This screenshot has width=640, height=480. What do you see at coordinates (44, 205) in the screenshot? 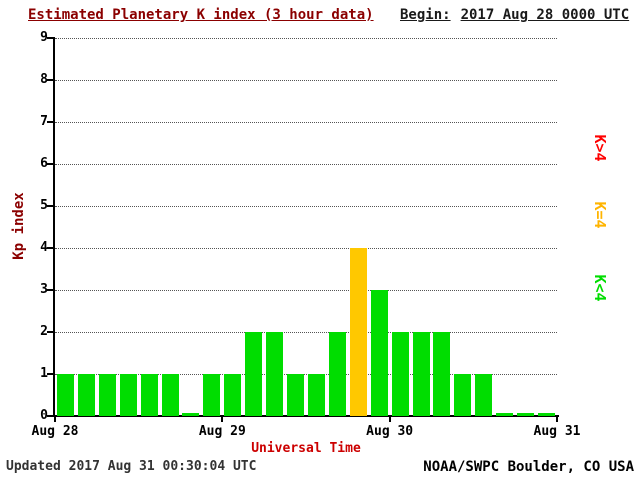
I see `y-tick-label: 5` at bounding box center [44, 205].